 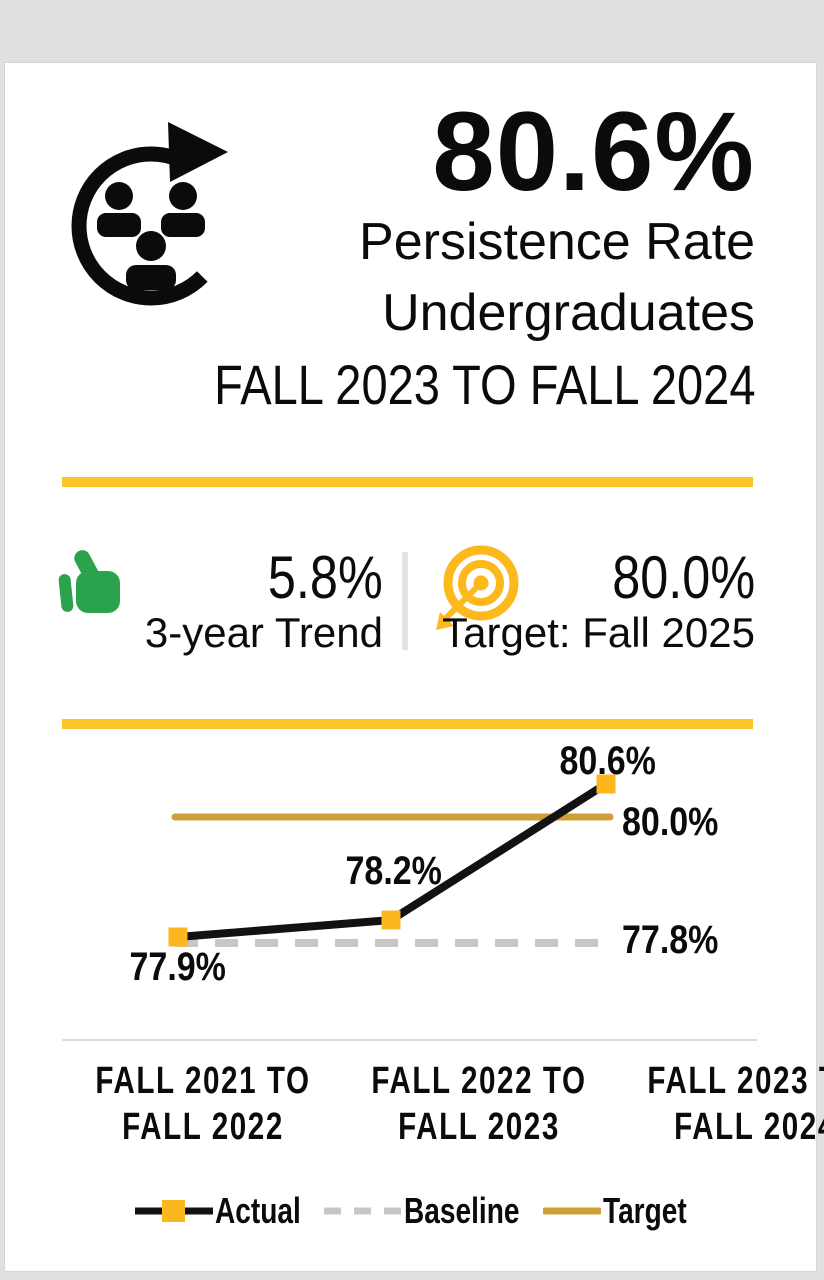 I want to click on cycle-arrow-ring, so click(x=151, y=226).